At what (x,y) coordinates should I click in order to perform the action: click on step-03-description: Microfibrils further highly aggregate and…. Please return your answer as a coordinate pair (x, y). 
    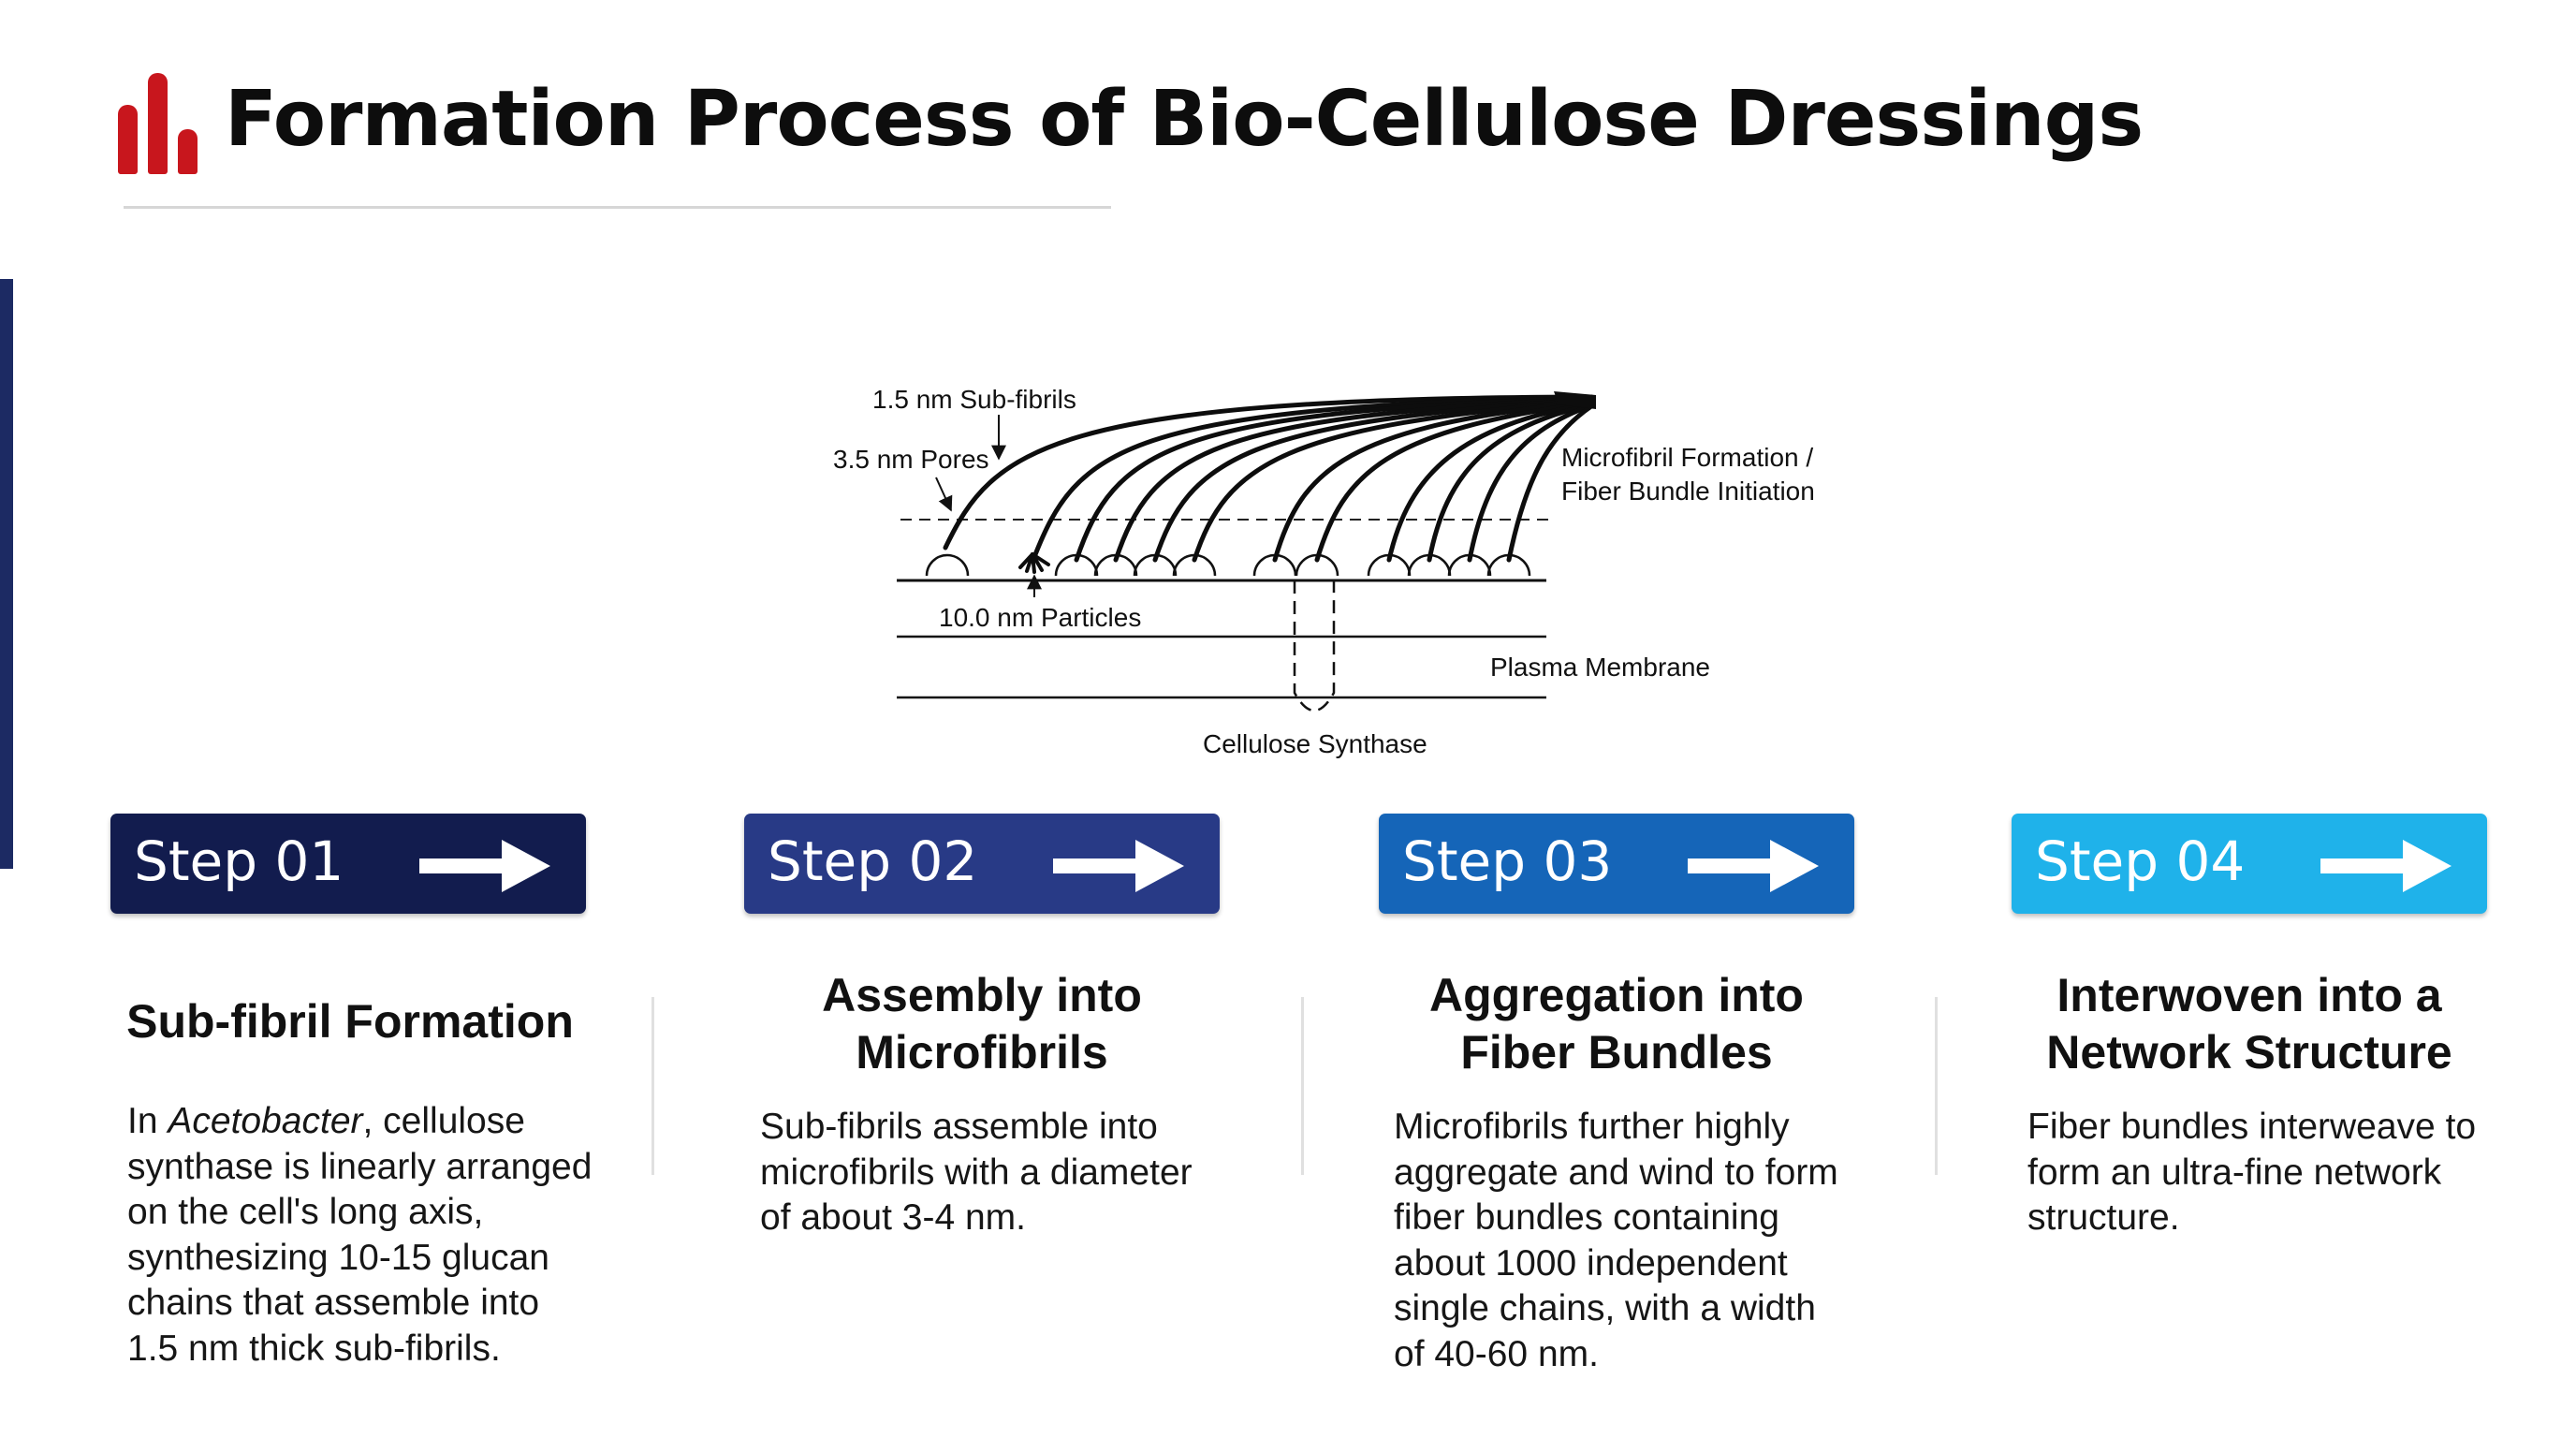
    Looking at the image, I should click on (1616, 1240).